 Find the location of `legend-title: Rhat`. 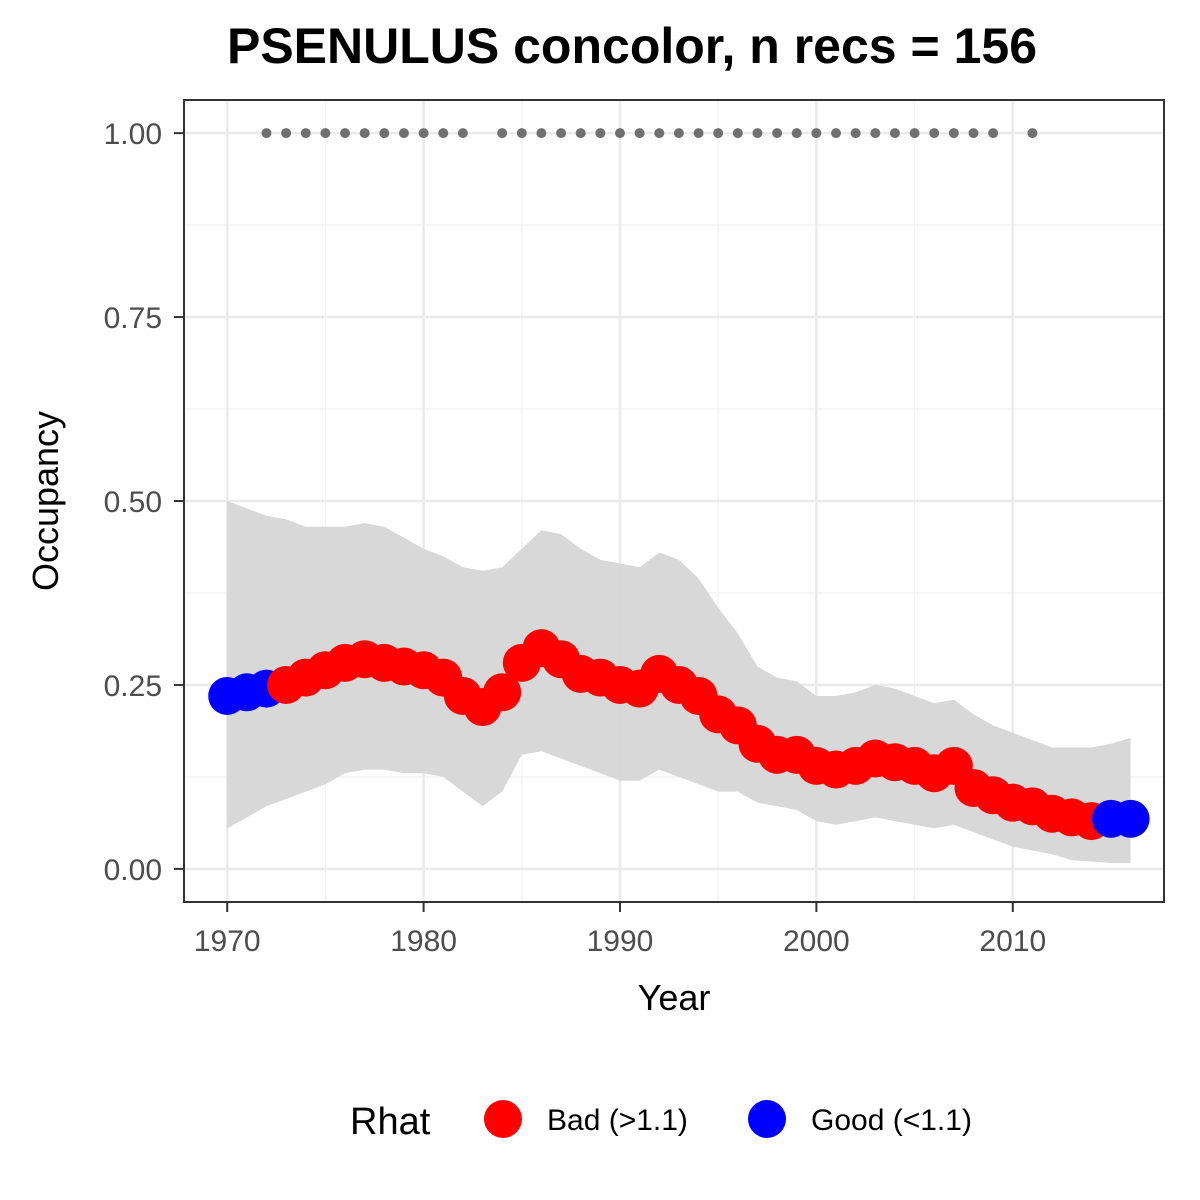

legend-title: Rhat is located at coordinates (390, 1122).